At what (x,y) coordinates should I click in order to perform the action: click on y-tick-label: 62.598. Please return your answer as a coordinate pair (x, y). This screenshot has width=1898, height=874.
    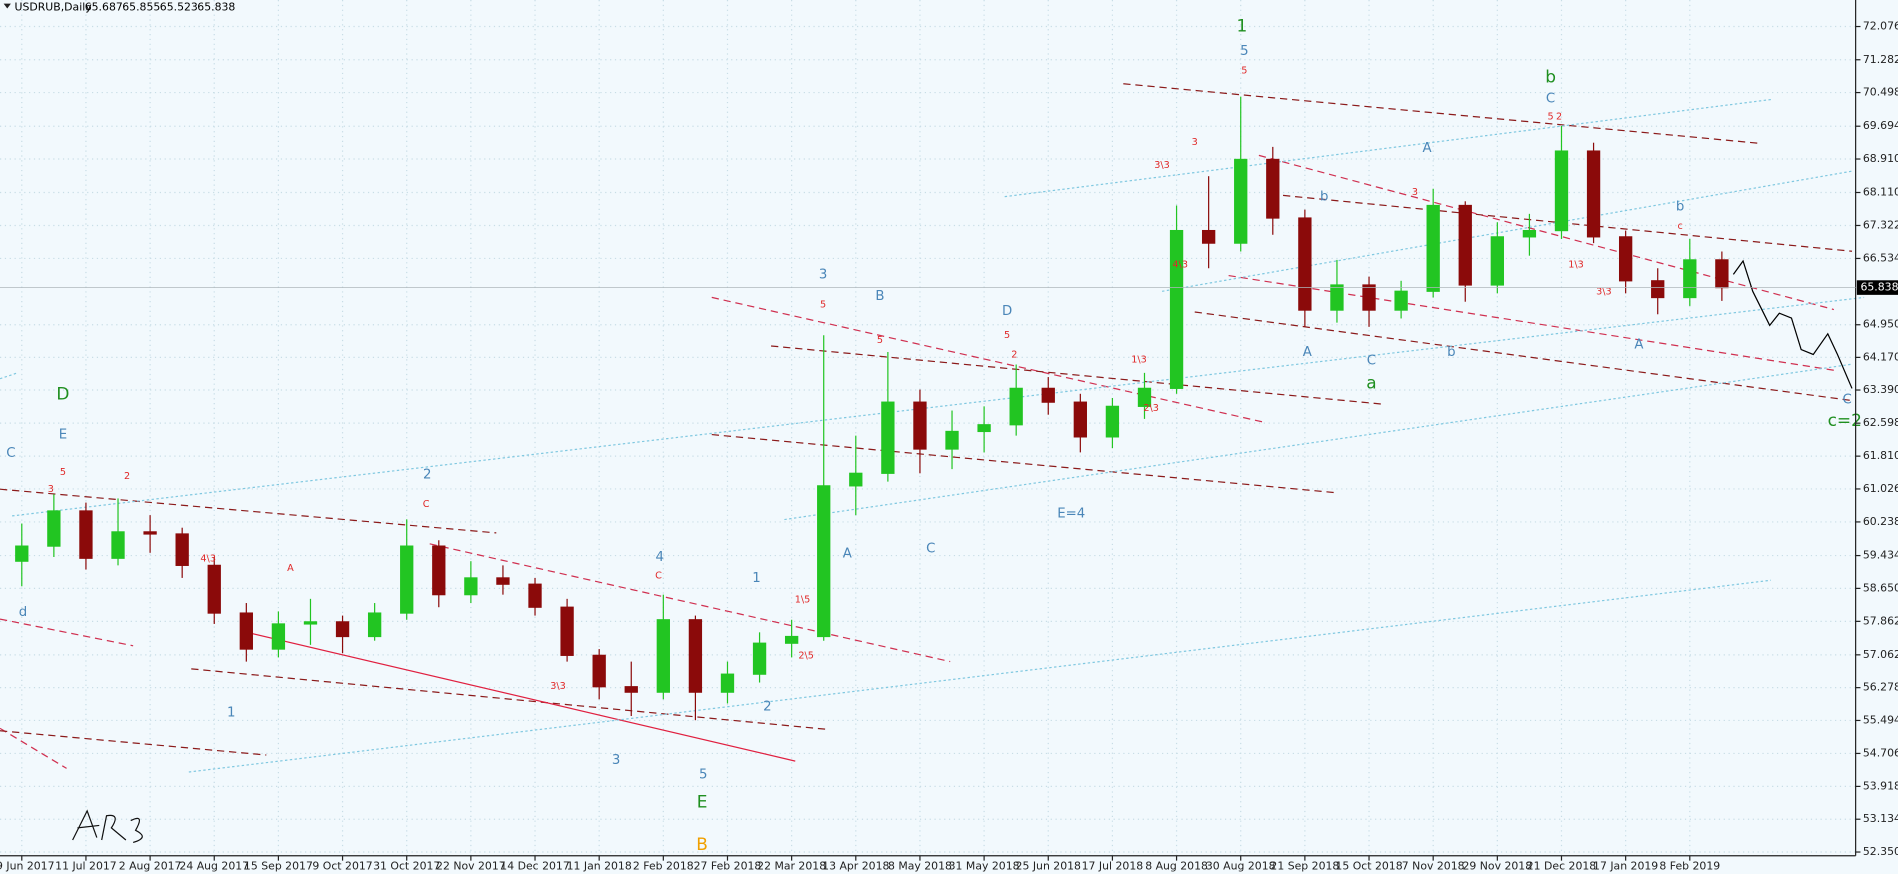
    Looking at the image, I should click on (1880, 422).